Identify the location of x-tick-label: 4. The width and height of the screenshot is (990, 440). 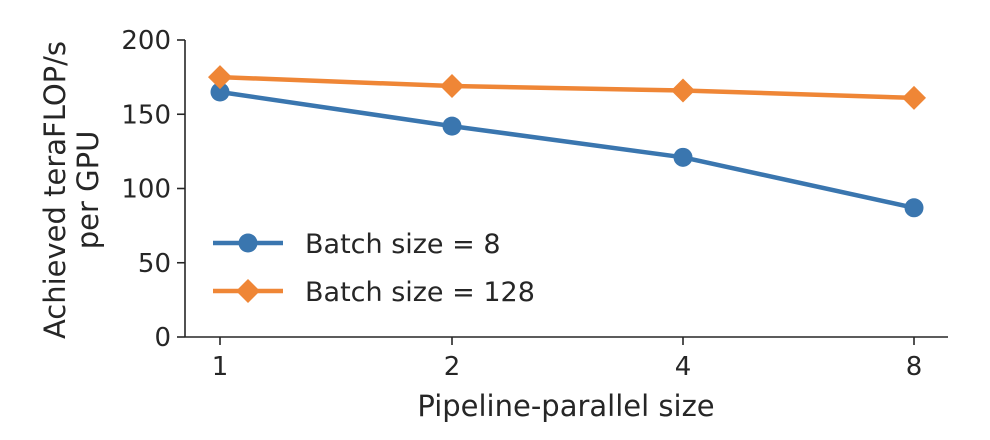
(683, 367).